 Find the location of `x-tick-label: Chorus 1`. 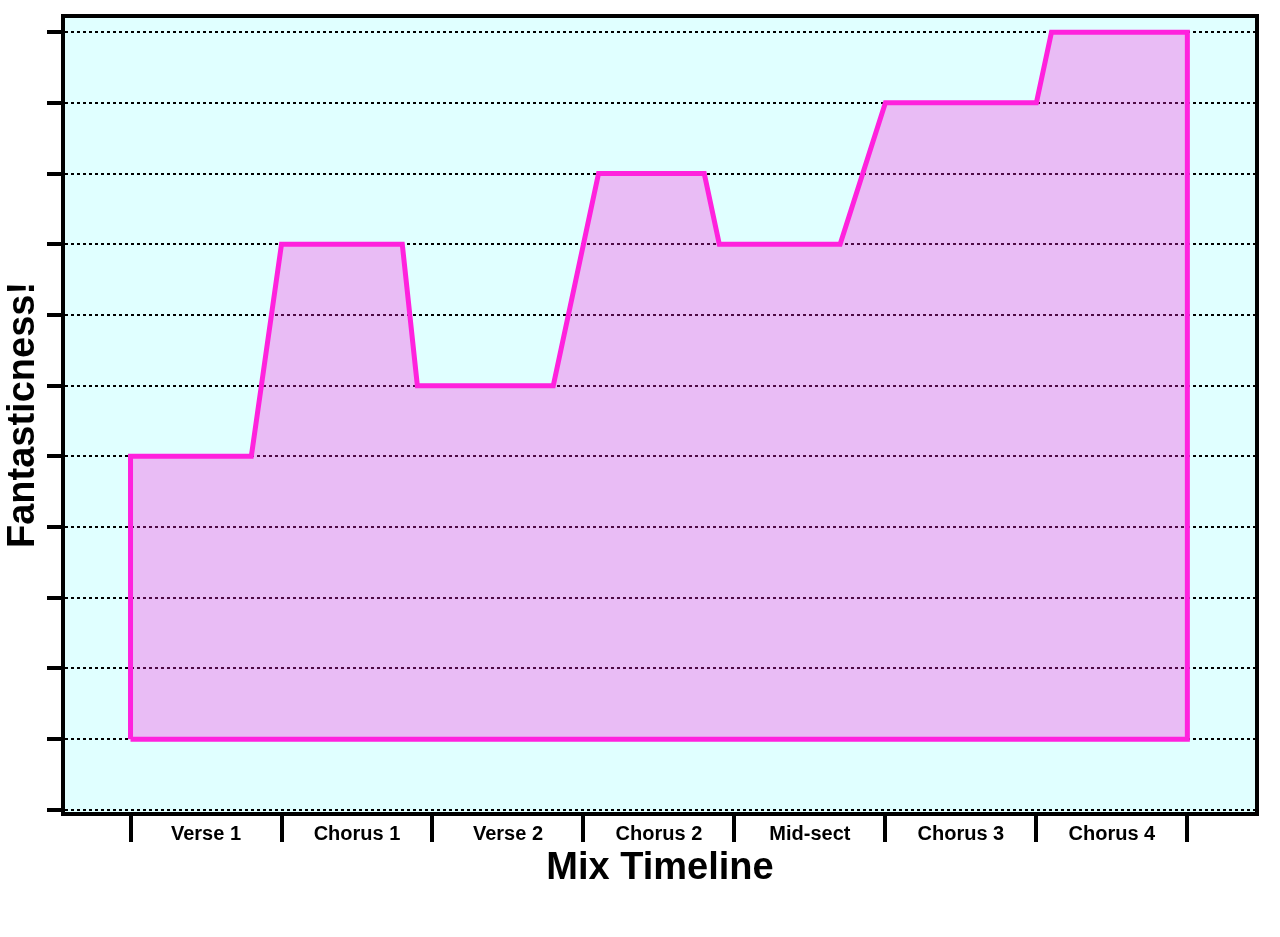

x-tick-label: Chorus 1 is located at coordinates (357, 833).